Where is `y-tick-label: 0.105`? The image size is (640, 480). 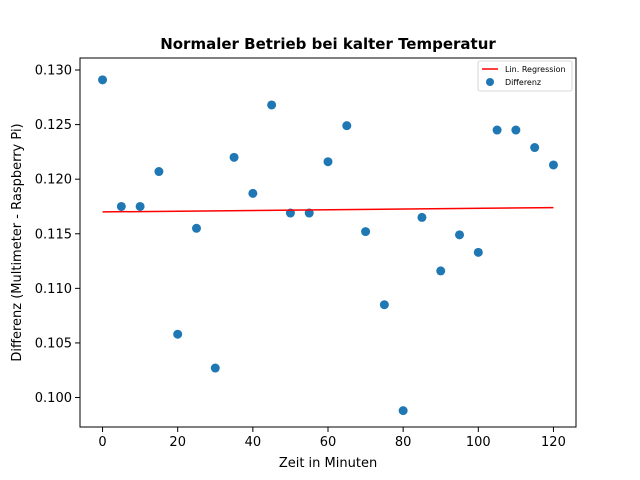
y-tick-label: 0.105 is located at coordinates (53, 343).